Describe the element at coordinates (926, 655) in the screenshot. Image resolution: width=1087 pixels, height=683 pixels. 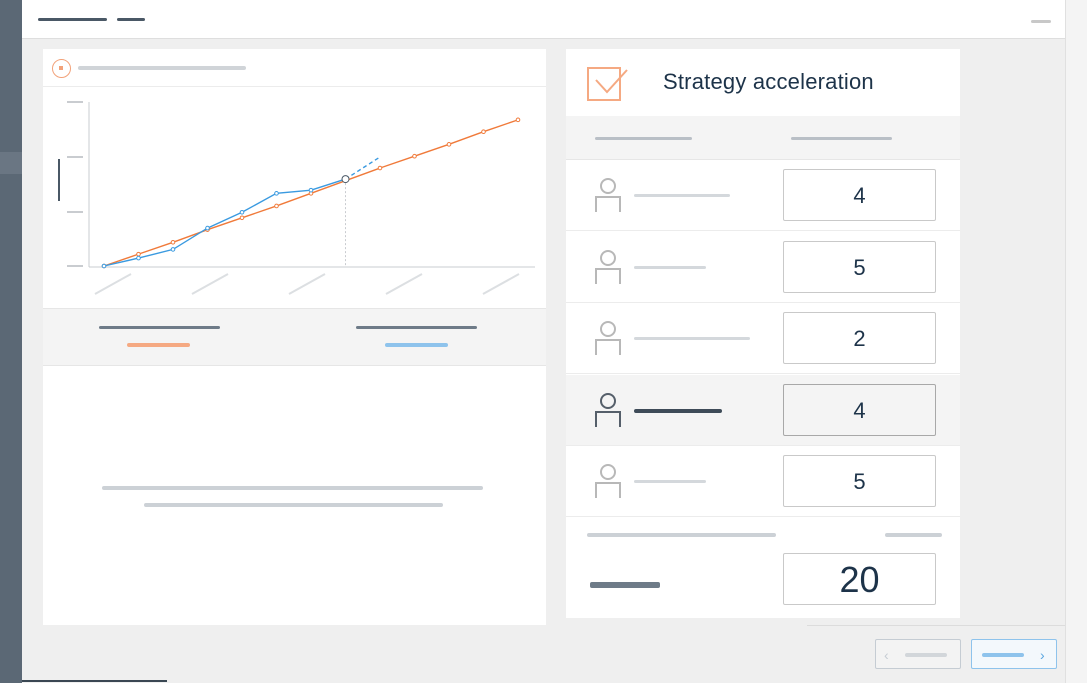
I see `previous-button-label` at that location.